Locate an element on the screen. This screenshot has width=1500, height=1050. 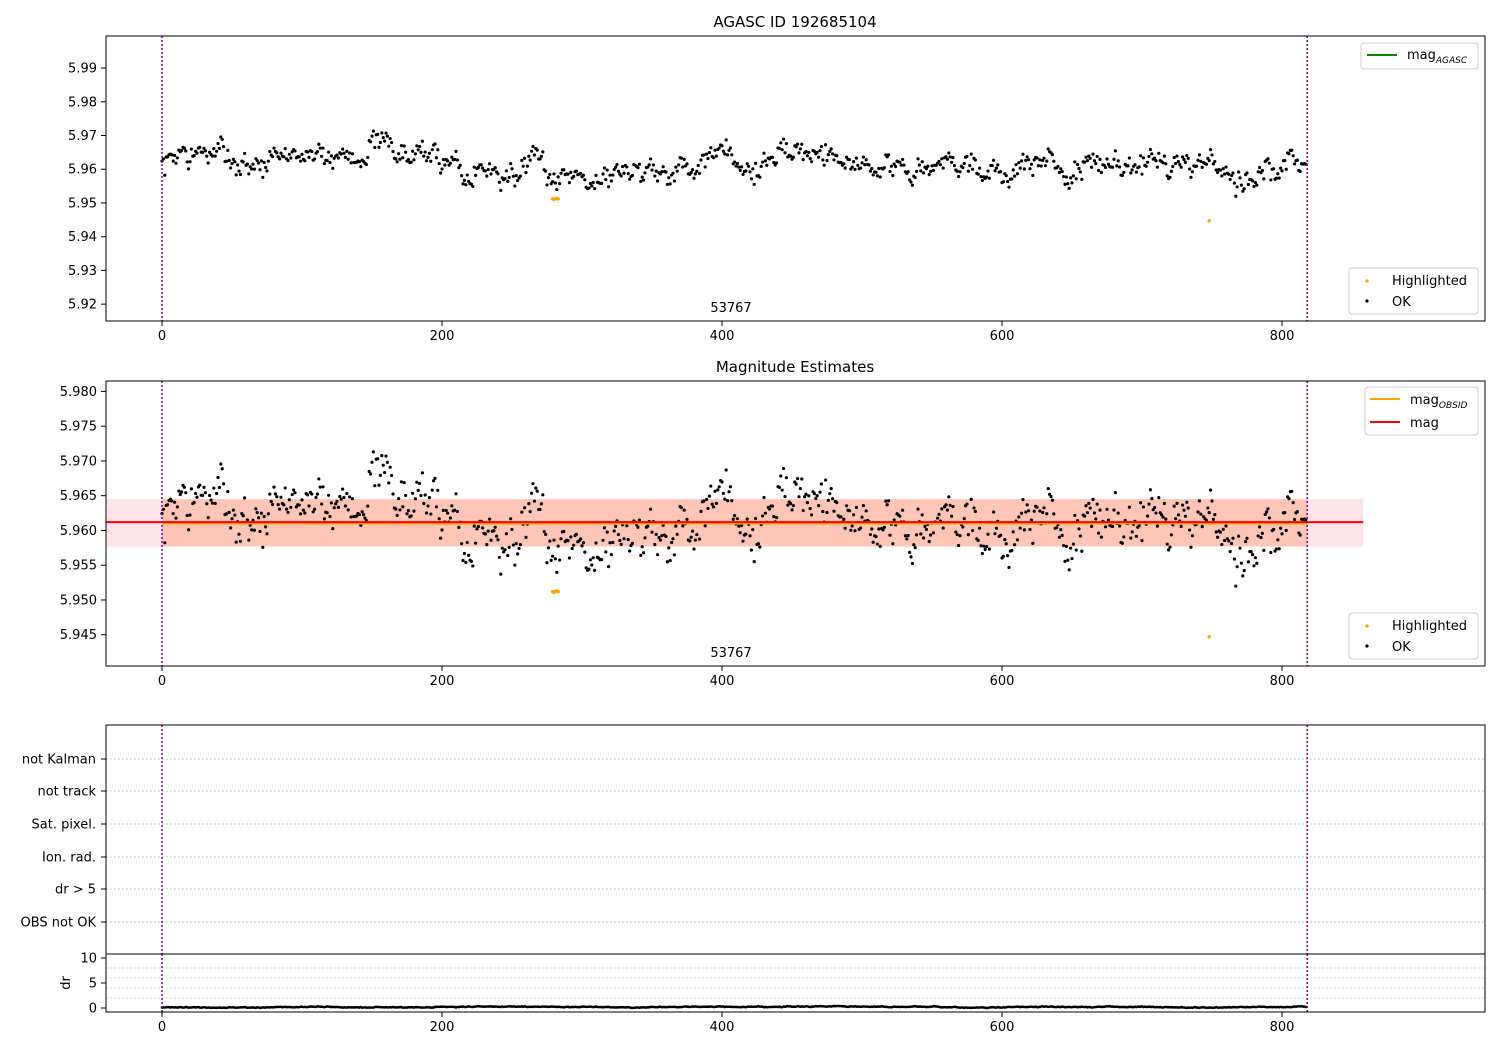
highlighted-point is located at coordinates (558, 199).